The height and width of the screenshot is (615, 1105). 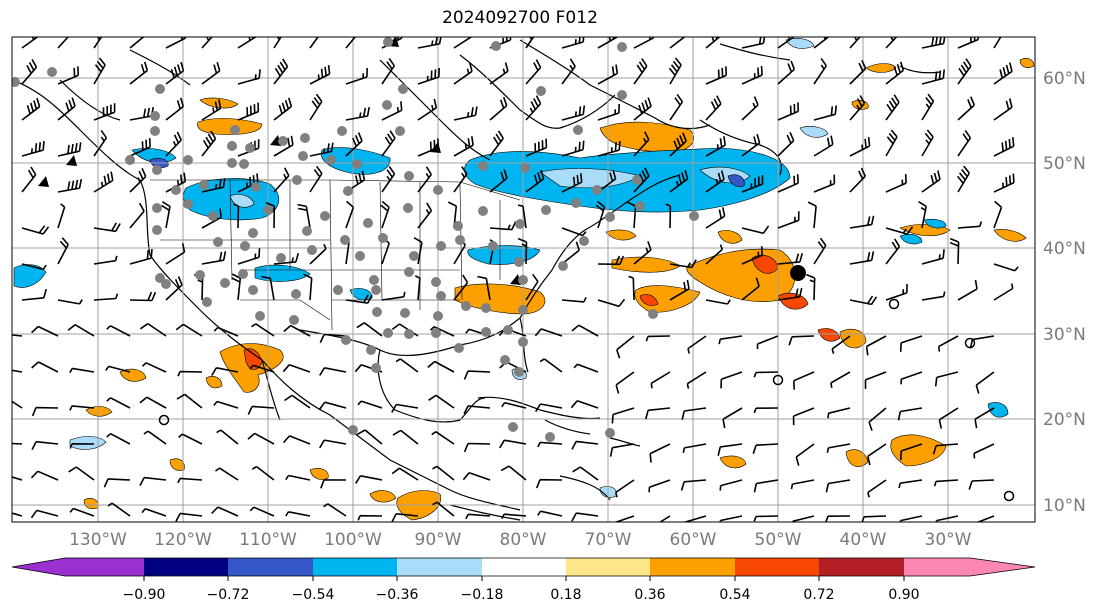 What do you see at coordinates (1002, 567) in the screenshot?
I see `colorbar-extend-max` at bounding box center [1002, 567].